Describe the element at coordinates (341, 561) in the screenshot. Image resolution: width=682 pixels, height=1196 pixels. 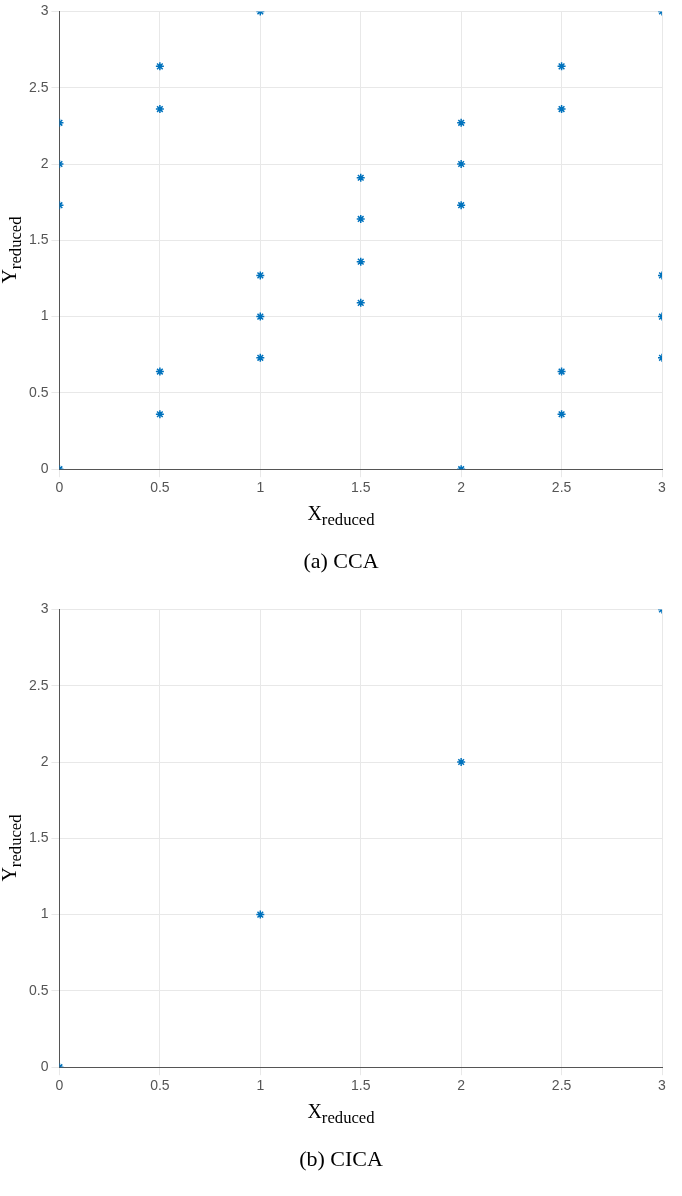
I see `text: (a) CCA` at that location.